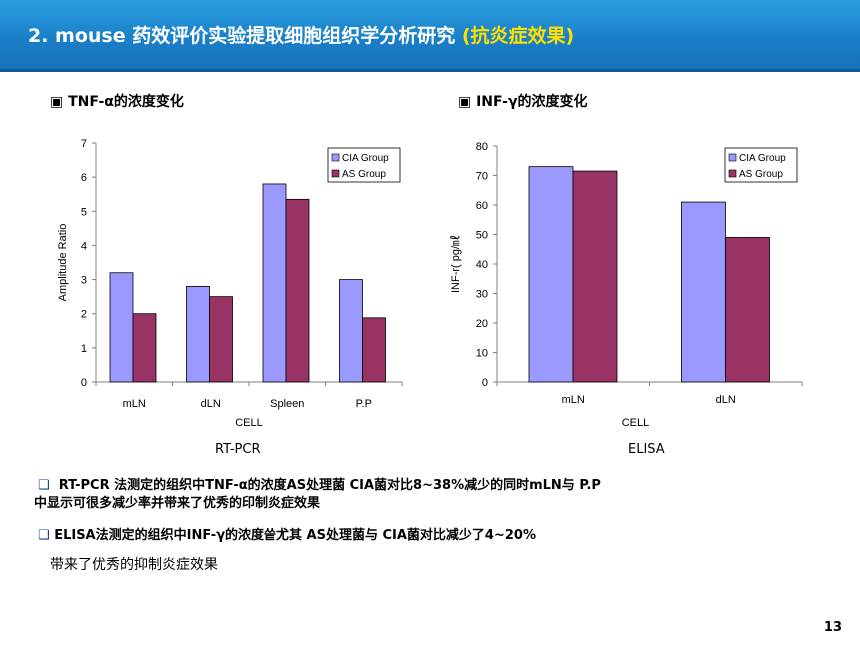 This screenshot has height=645, width=860. Describe the element at coordinates (249, 423) in the screenshot. I see `tnf-x-axis-label: CELL` at that location.